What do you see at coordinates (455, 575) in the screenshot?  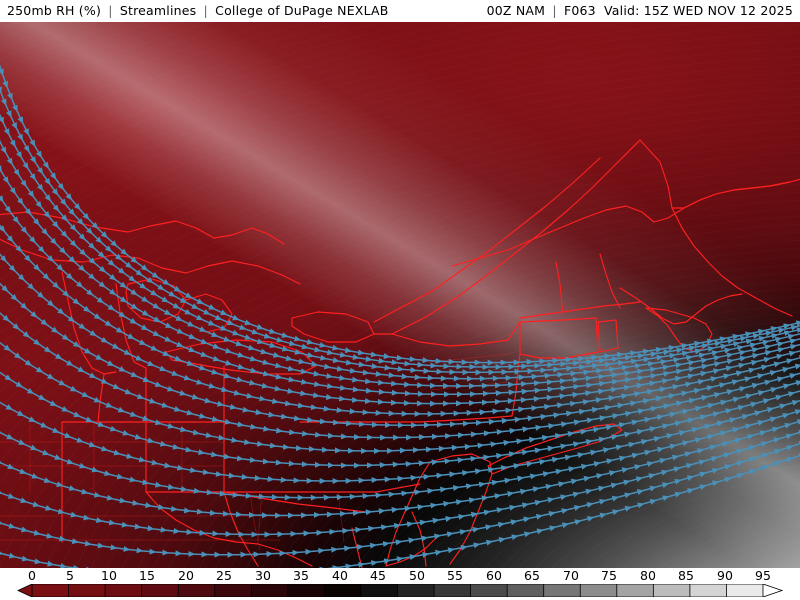 I see `colorbar-tick-55: 55` at bounding box center [455, 575].